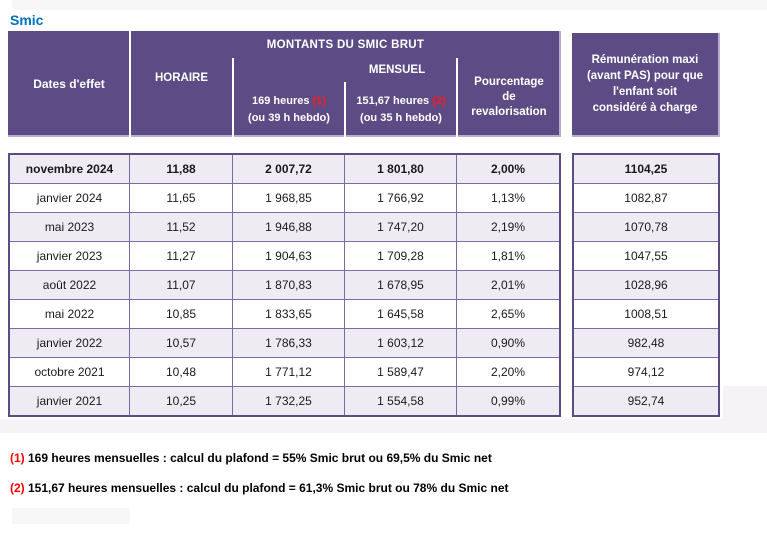  What do you see at coordinates (319, 100) in the screenshot?
I see `footnote-ref-1: (1)` at bounding box center [319, 100].